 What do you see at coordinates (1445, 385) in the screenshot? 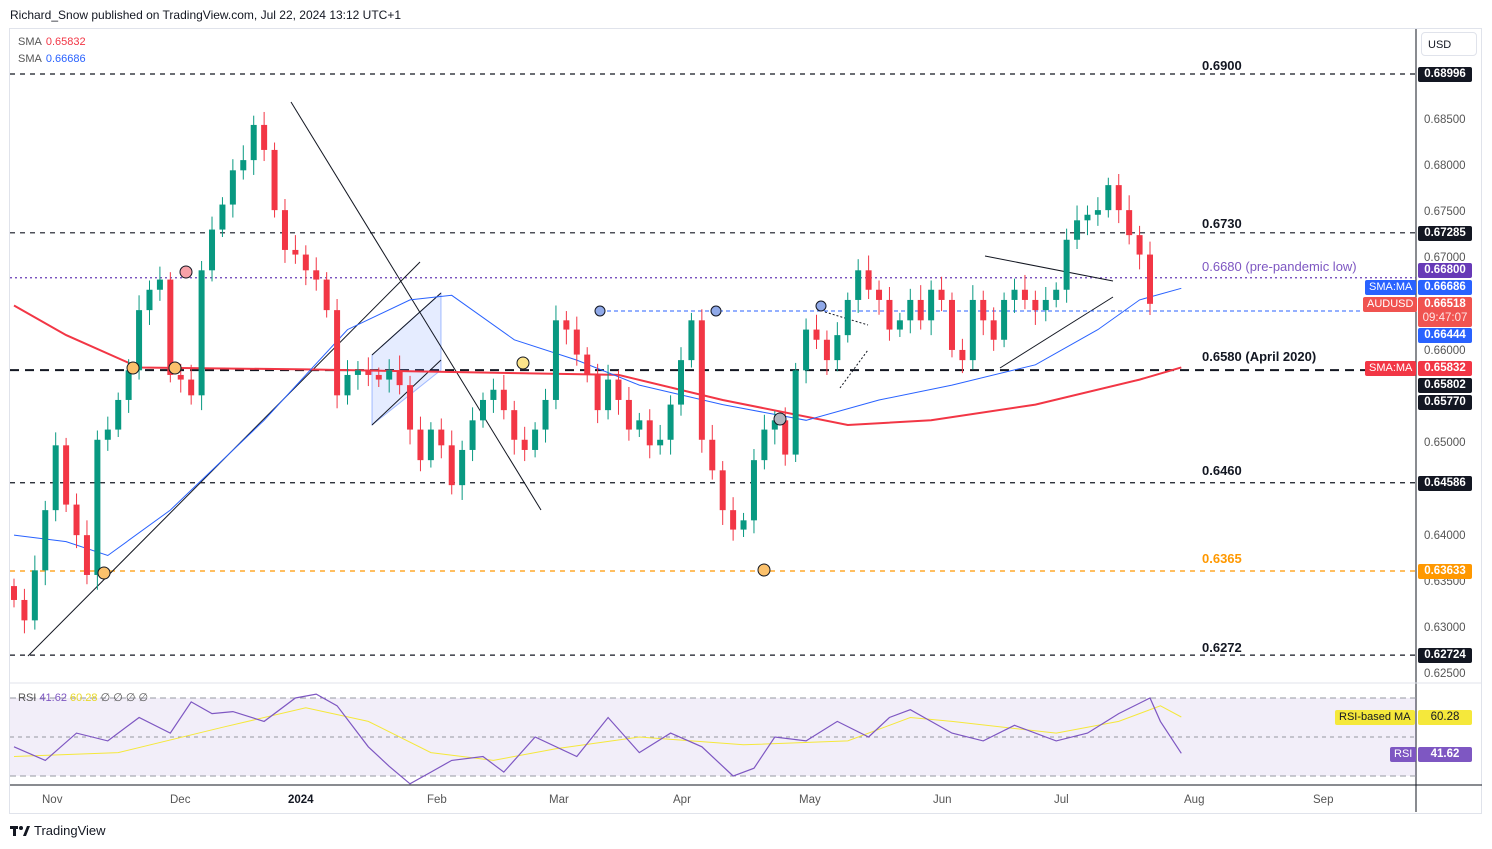
I see `price-tag: 0.65802` at bounding box center [1445, 385].